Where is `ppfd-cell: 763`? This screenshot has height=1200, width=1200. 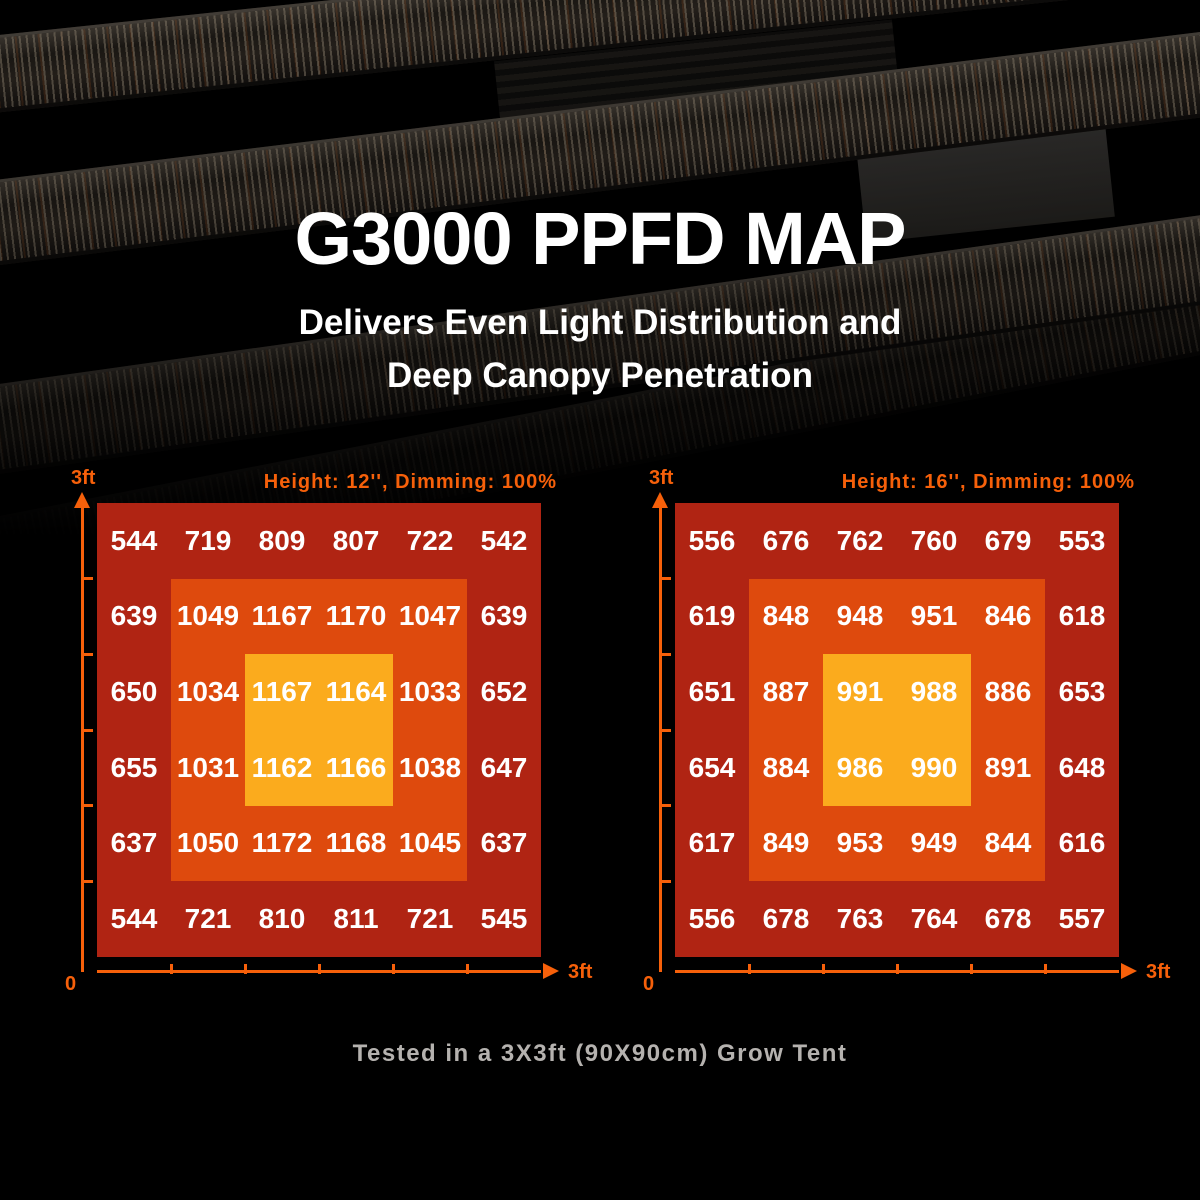
ppfd-cell: 763 is located at coordinates (860, 919).